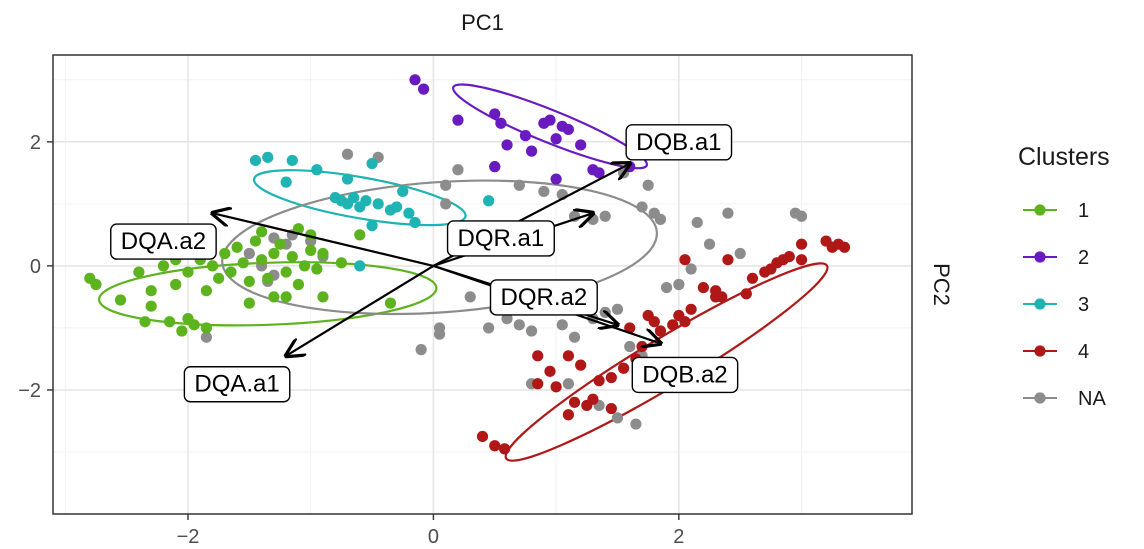 The height and width of the screenshot is (549, 1144). What do you see at coordinates (1040, 398) in the screenshot?
I see `legend-key-point-NA` at bounding box center [1040, 398].